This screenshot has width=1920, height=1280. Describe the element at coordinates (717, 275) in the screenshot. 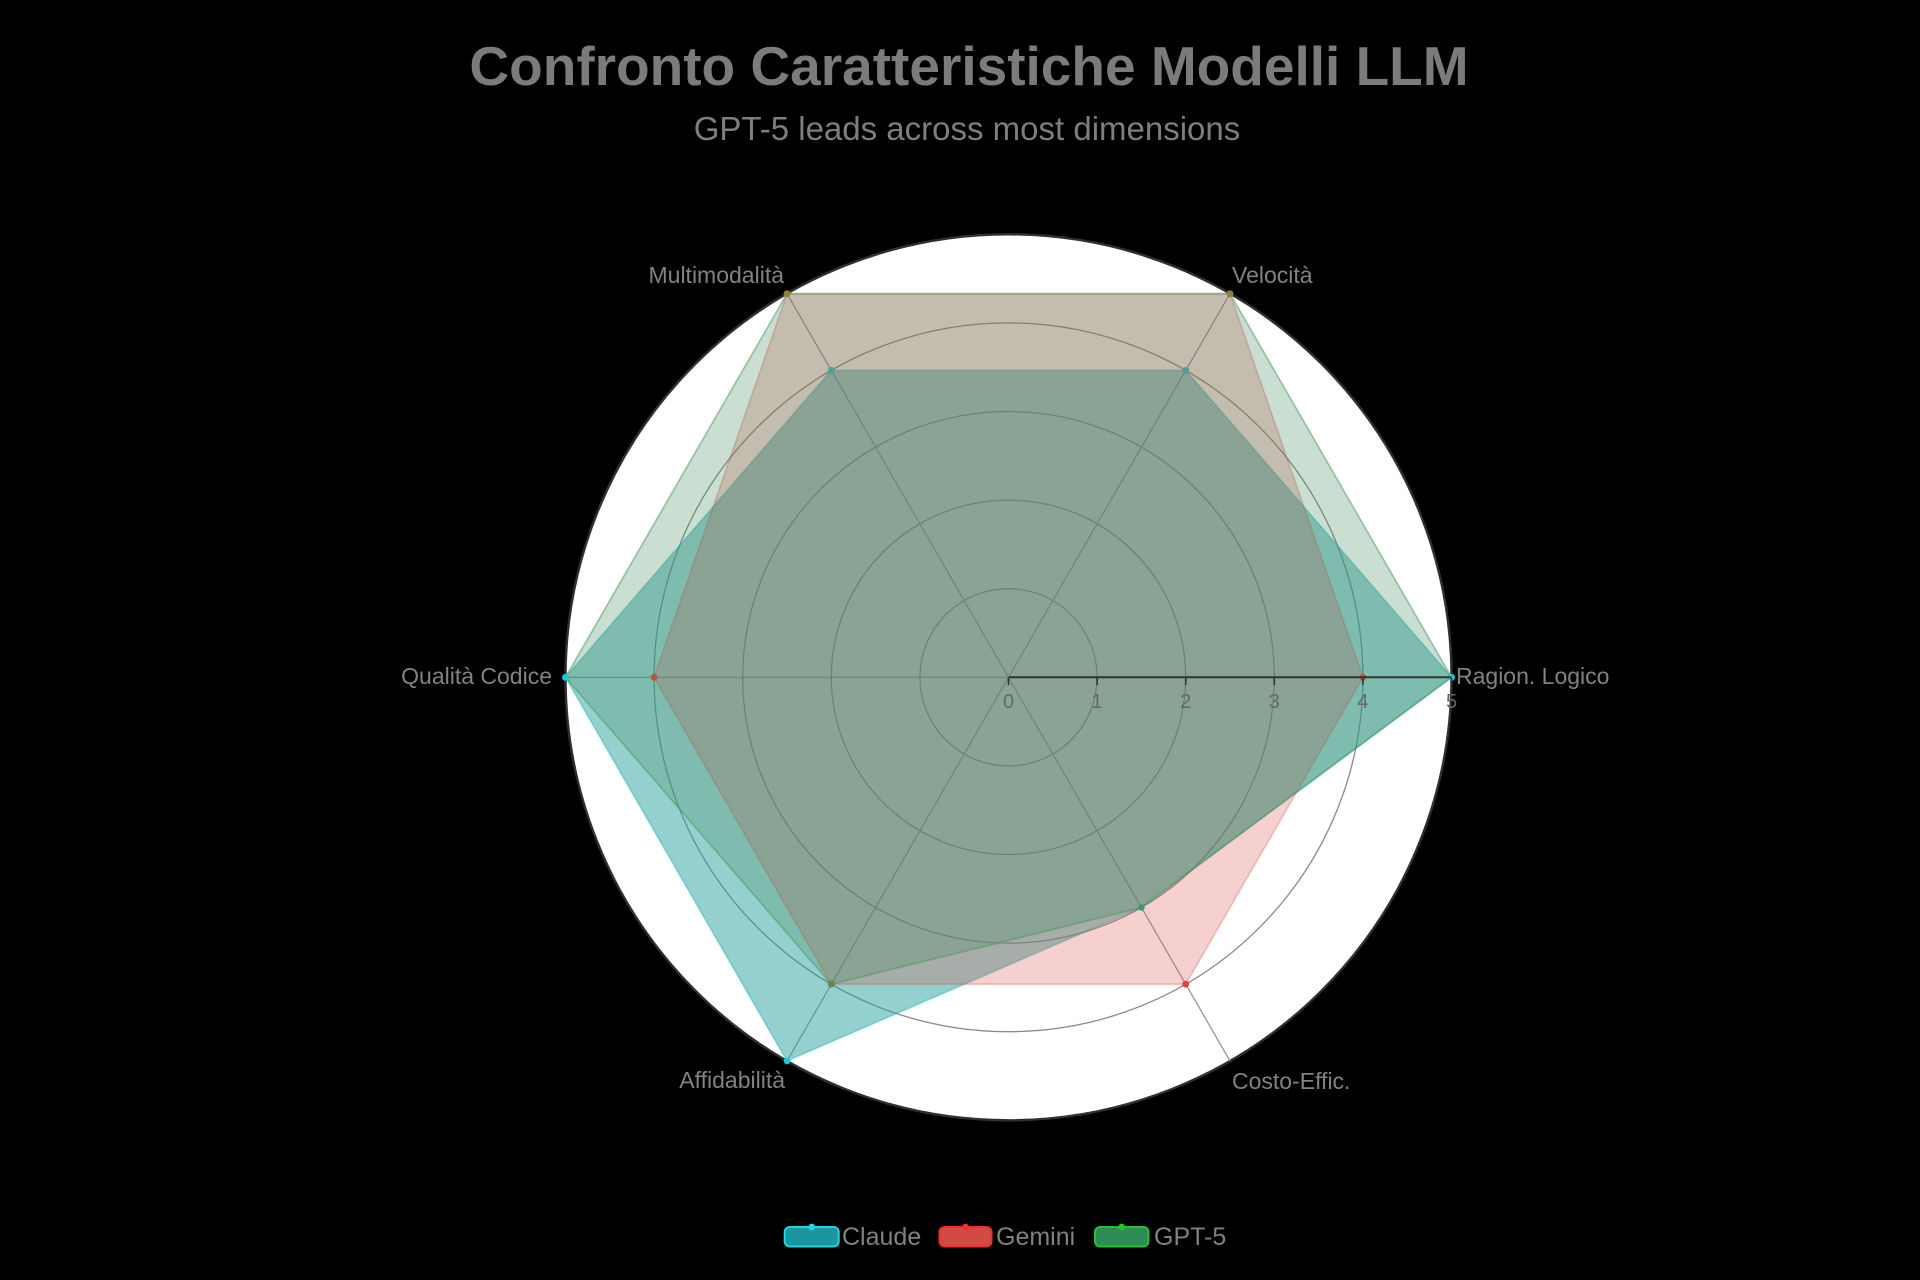

I see `svg-text: Multimodalità` at that location.